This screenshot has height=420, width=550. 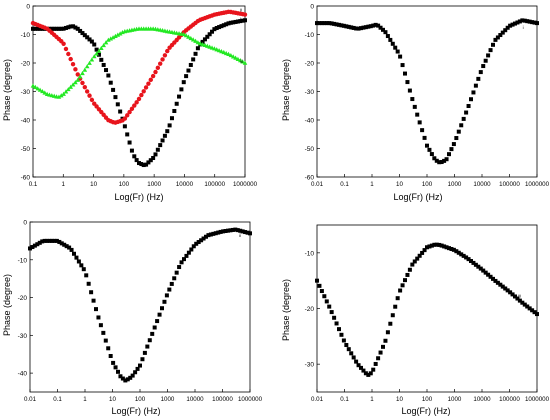 I want to click on x-tick-label: 100000, so click(x=509, y=184).